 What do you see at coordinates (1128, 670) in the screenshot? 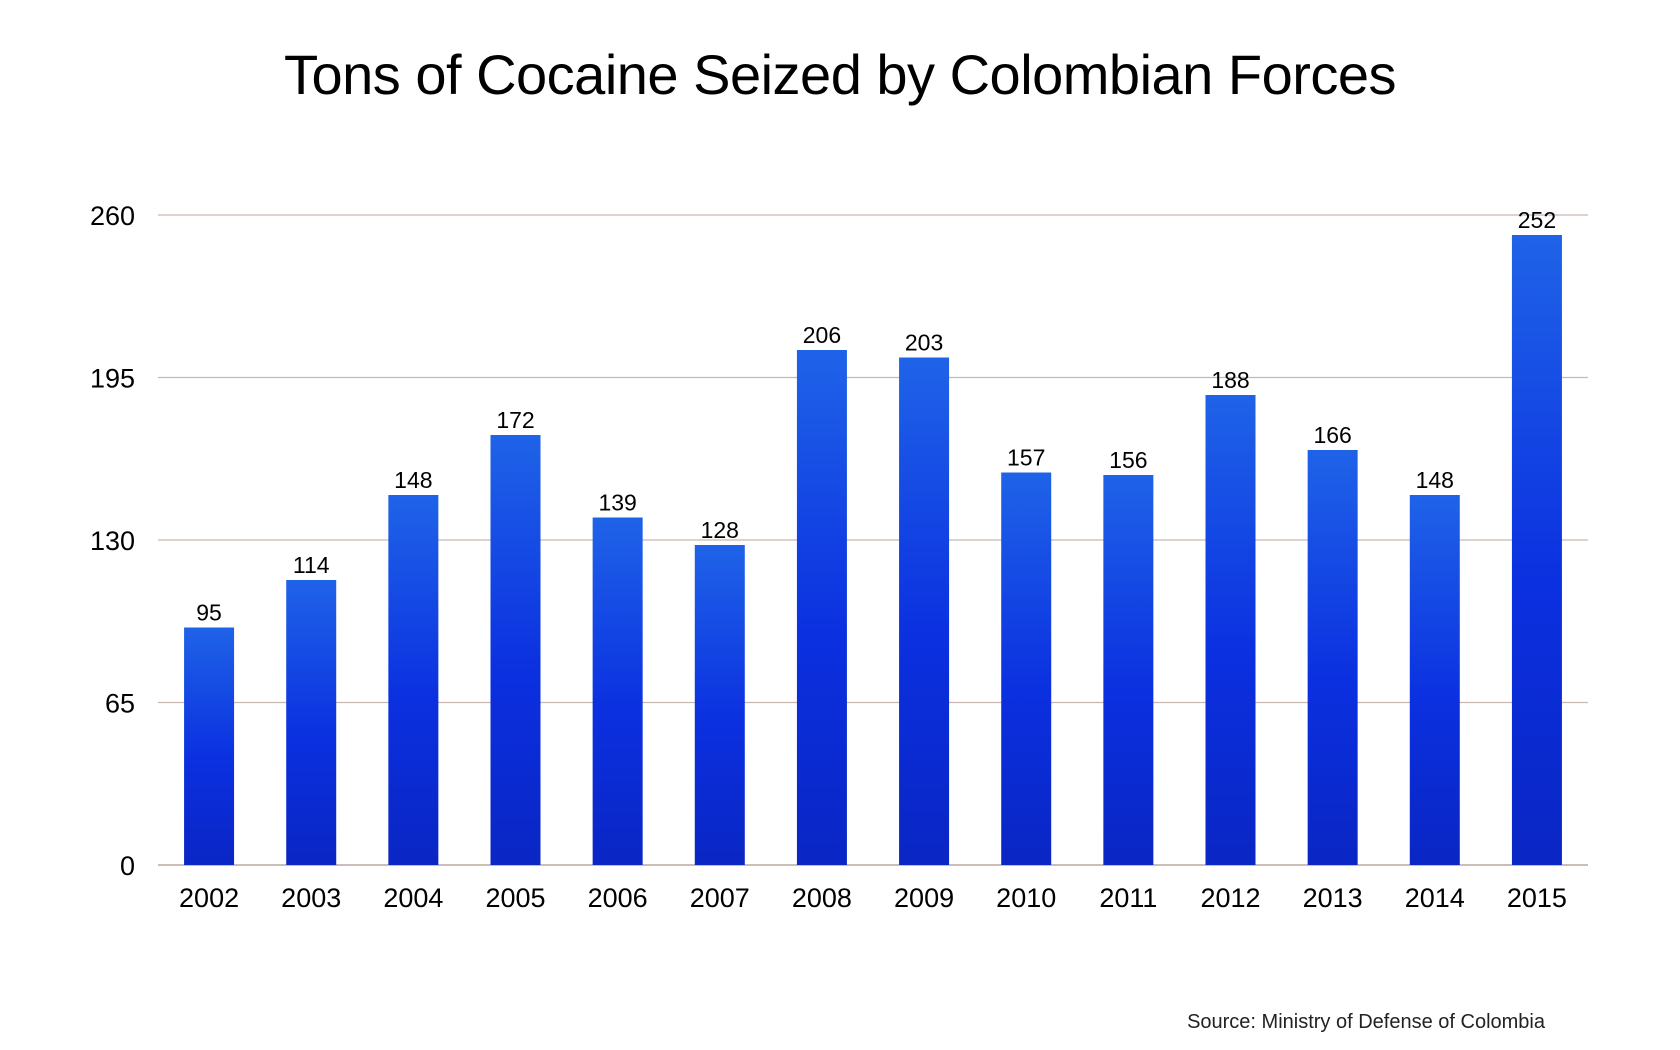
I see `bar-2011` at bounding box center [1128, 670].